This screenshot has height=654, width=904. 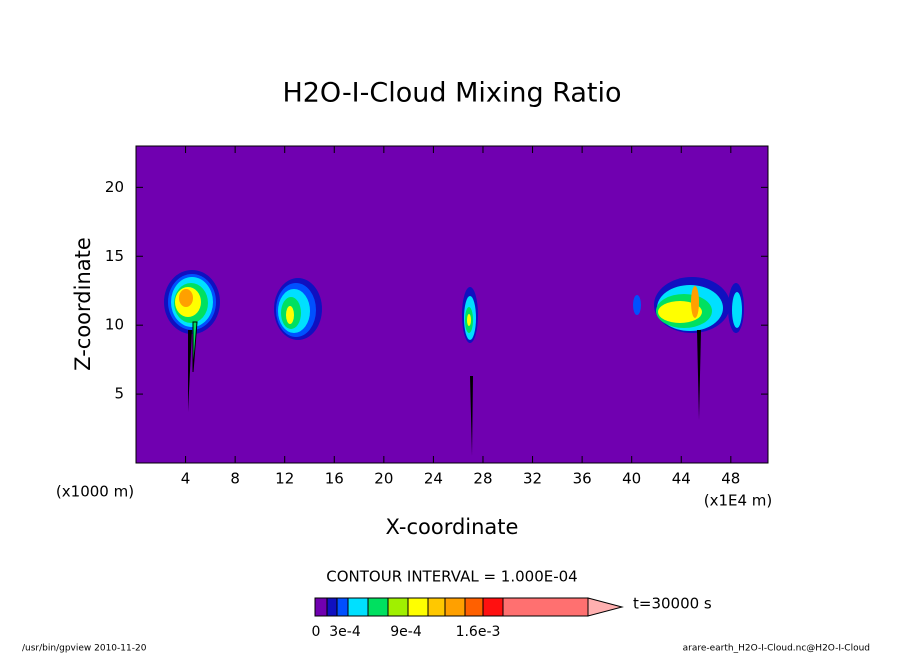 What do you see at coordinates (451, 93) in the screenshot?
I see `chart-title: H2O-I-Cloud Mixing Ratio` at bounding box center [451, 93].